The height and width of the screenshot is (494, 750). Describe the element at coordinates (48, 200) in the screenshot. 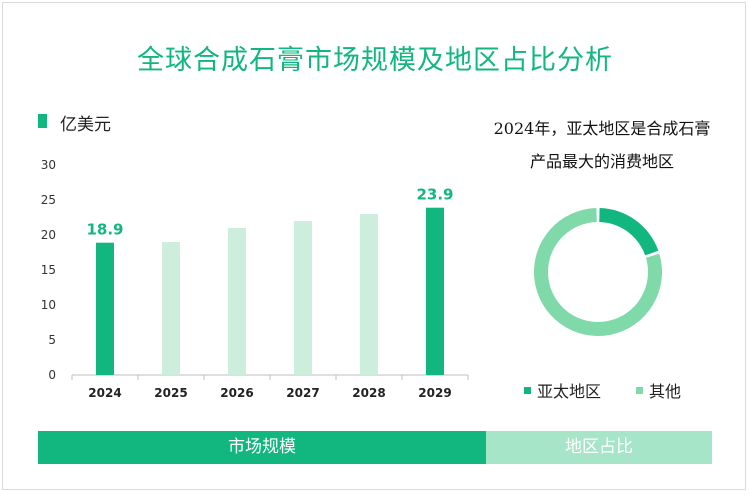

I see `y-tick-label: 25` at that location.